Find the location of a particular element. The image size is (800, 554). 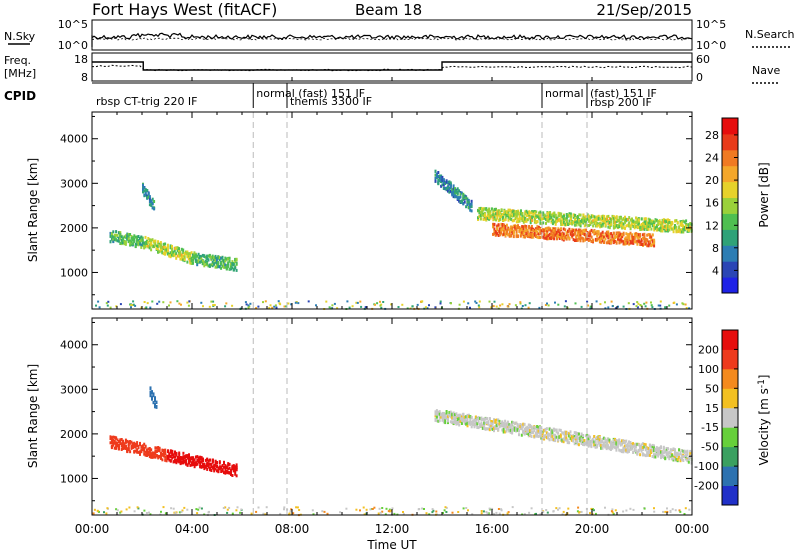

cpid-label: CPID is located at coordinates (20, 96).